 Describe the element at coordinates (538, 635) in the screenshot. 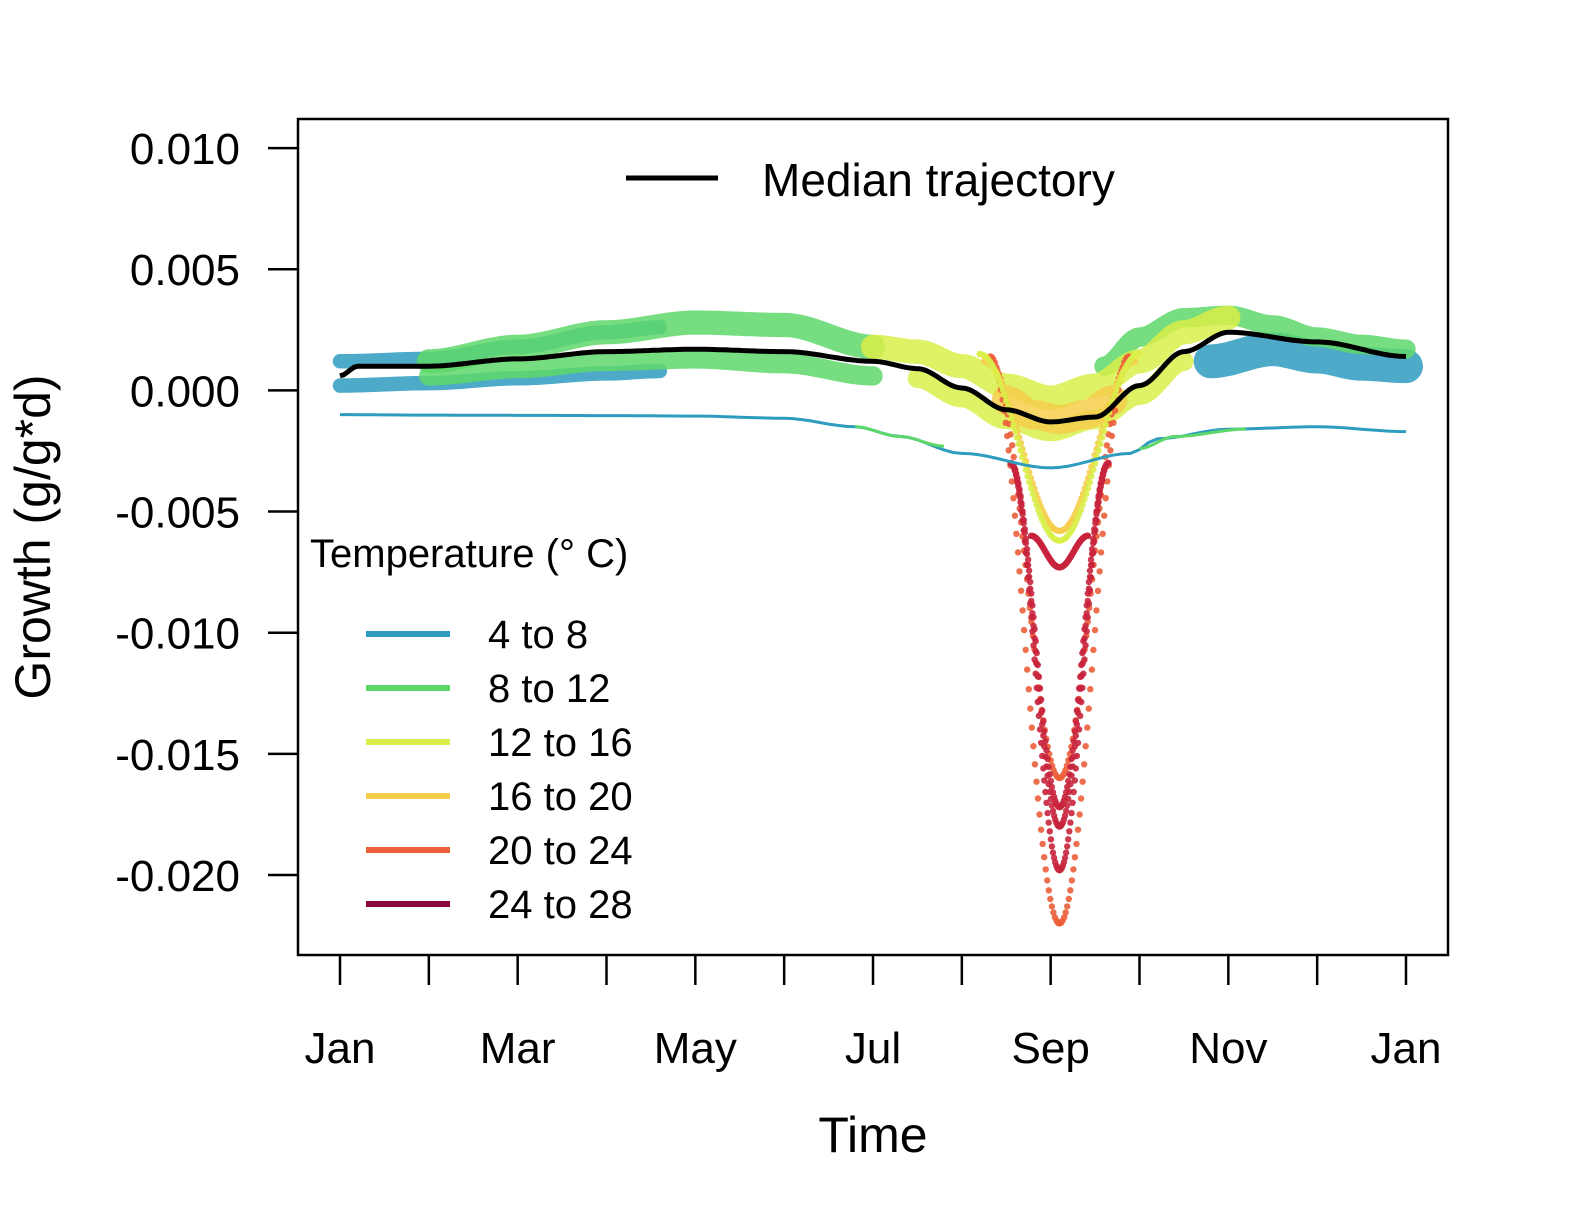

I see `legend-label: 4 to 8` at that location.